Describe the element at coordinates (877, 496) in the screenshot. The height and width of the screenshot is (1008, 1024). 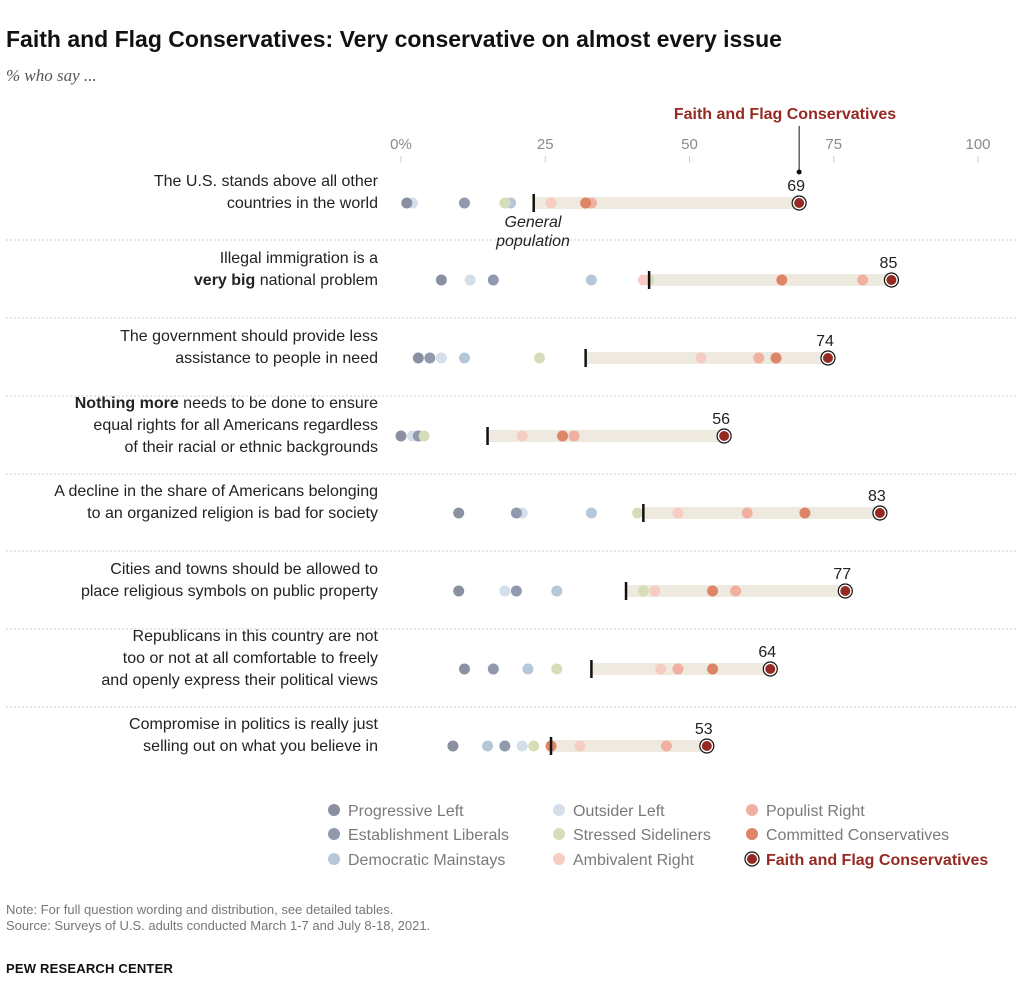
I see `data-label: 83` at that location.